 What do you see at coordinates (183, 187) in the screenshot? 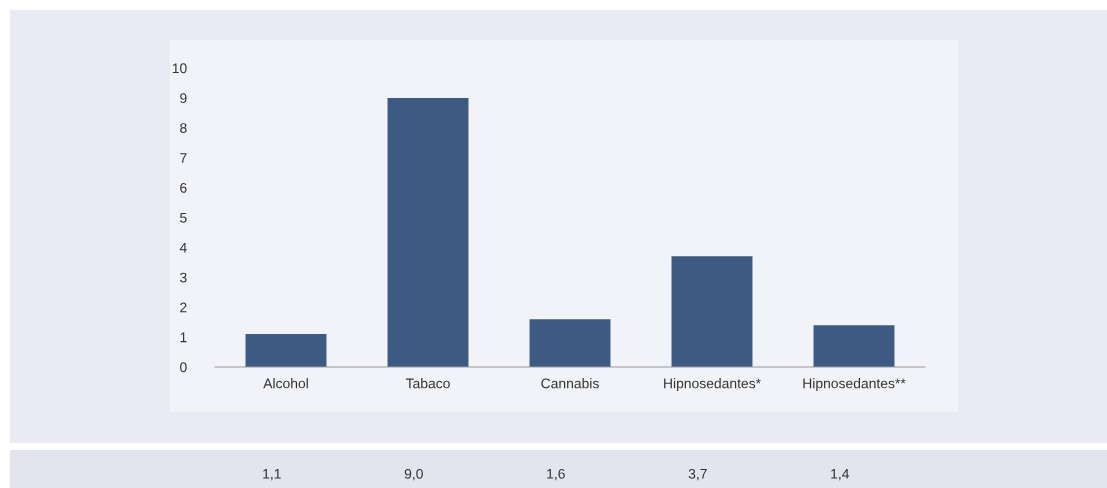
I see `y-tick-label: 6` at bounding box center [183, 187].